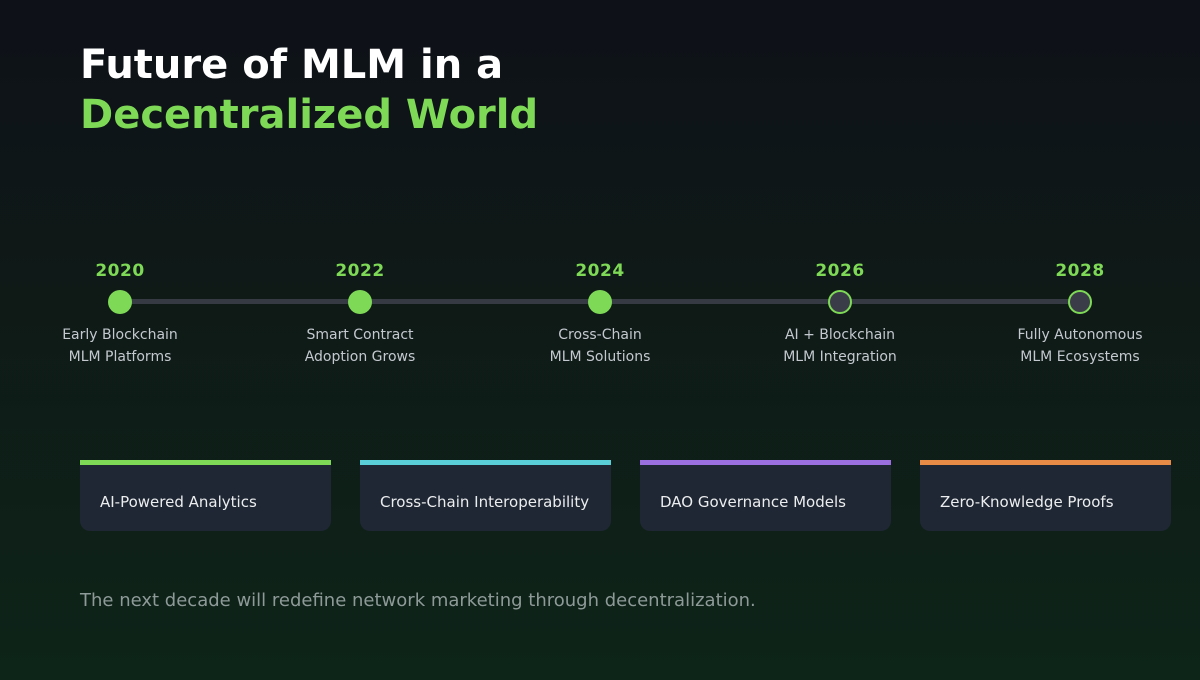 The width and height of the screenshot is (1200, 680). Describe the element at coordinates (1080, 271) in the screenshot. I see `milestone-year: 2028` at that location.